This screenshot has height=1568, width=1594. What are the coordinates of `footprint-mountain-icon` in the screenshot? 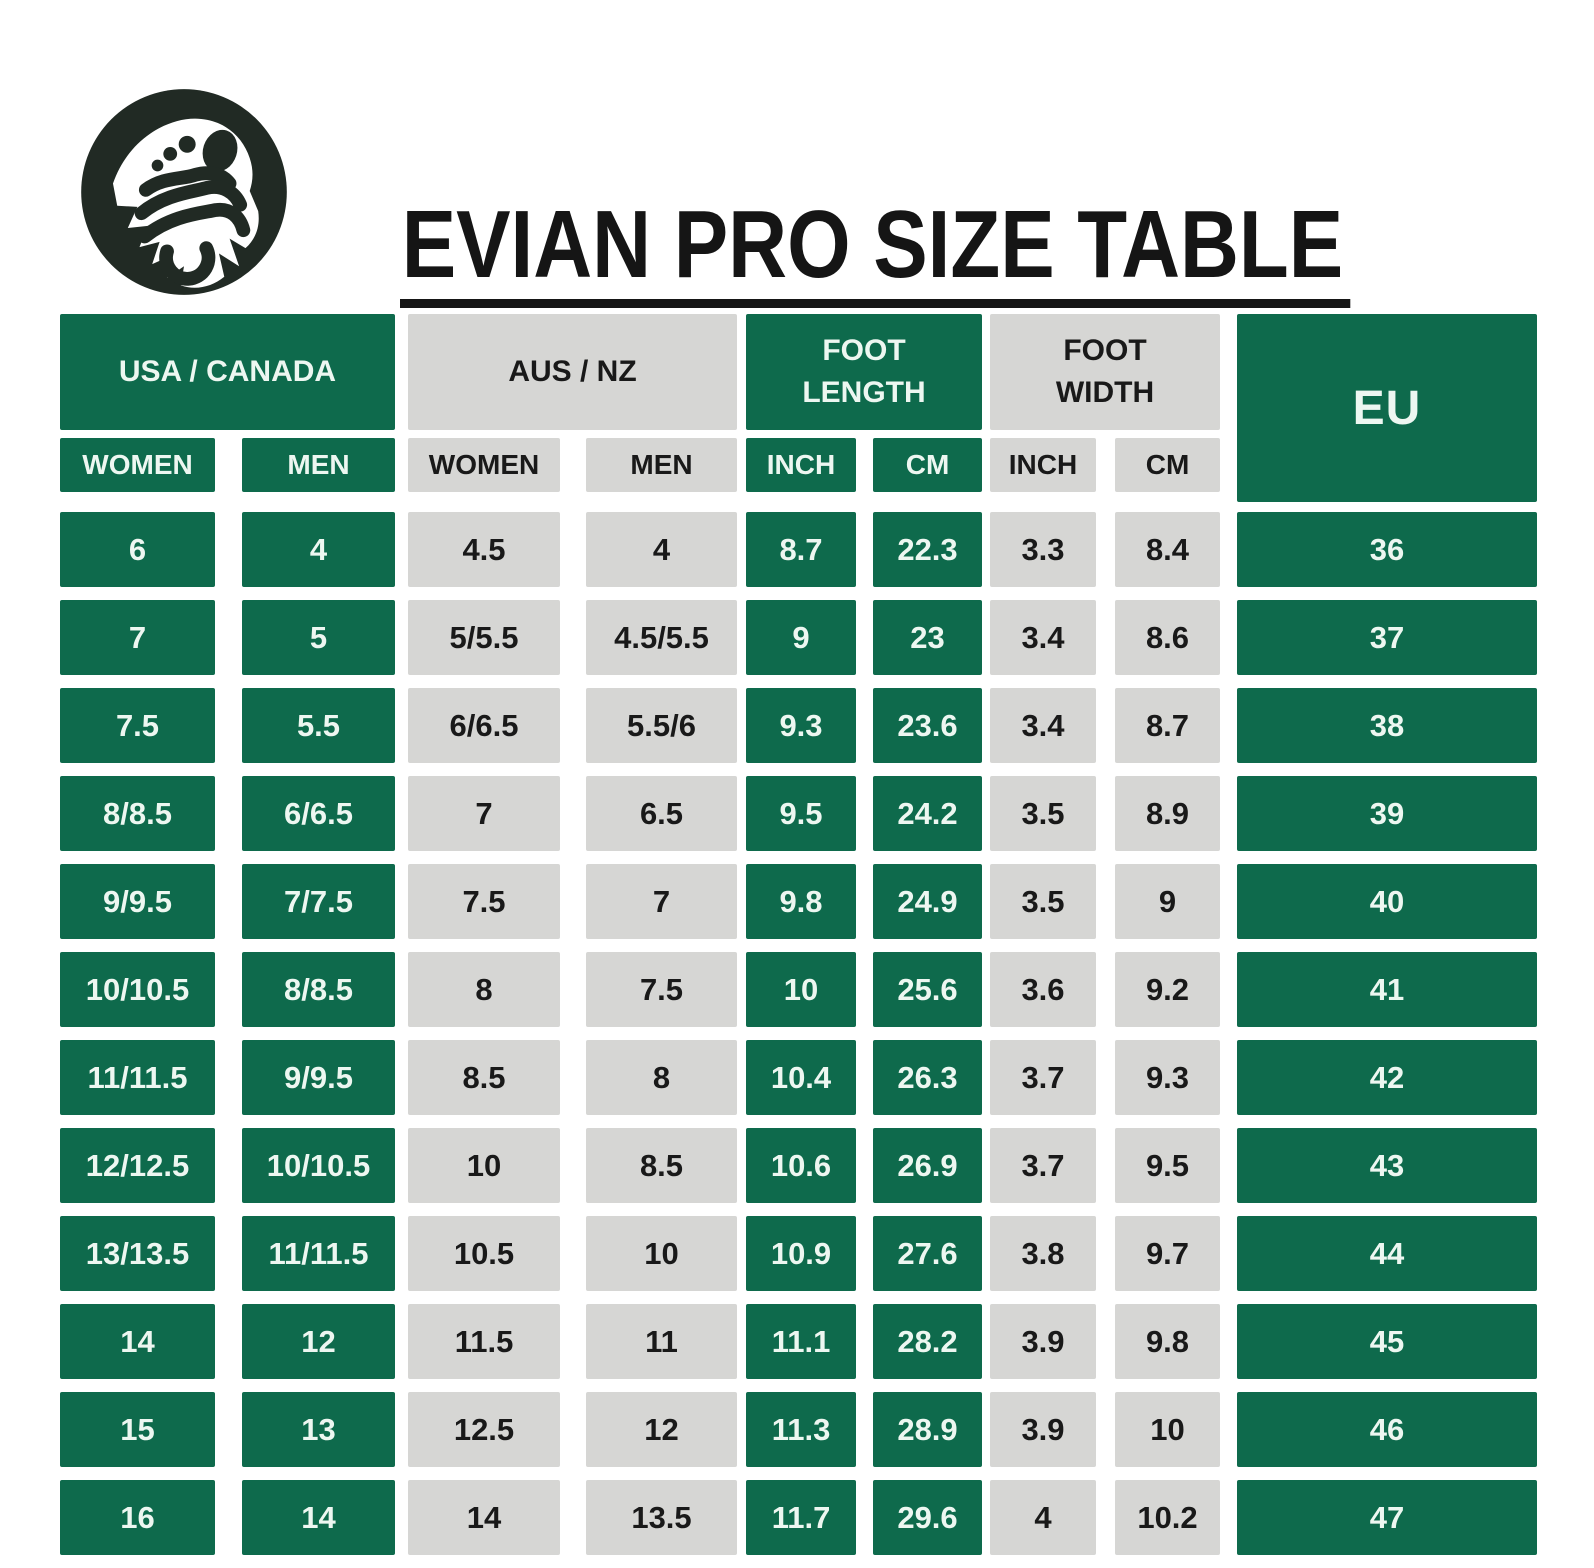 It's located at (184, 192).